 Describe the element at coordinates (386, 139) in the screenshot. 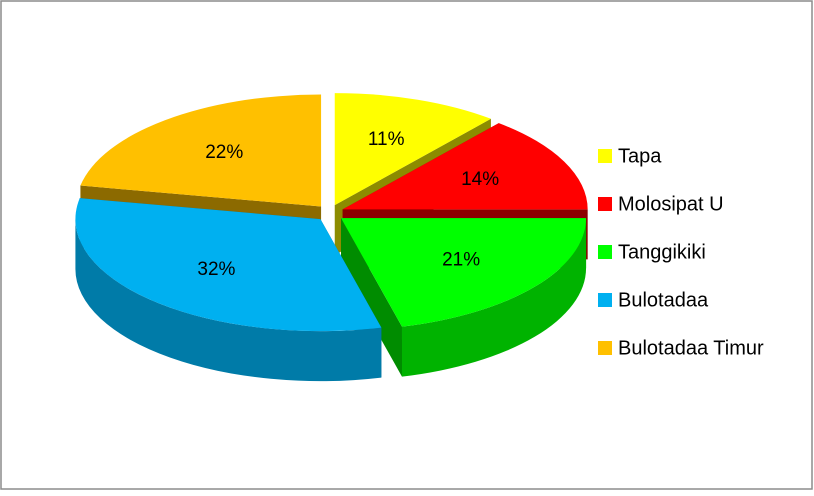

I see `data-label: 11%` at that location.